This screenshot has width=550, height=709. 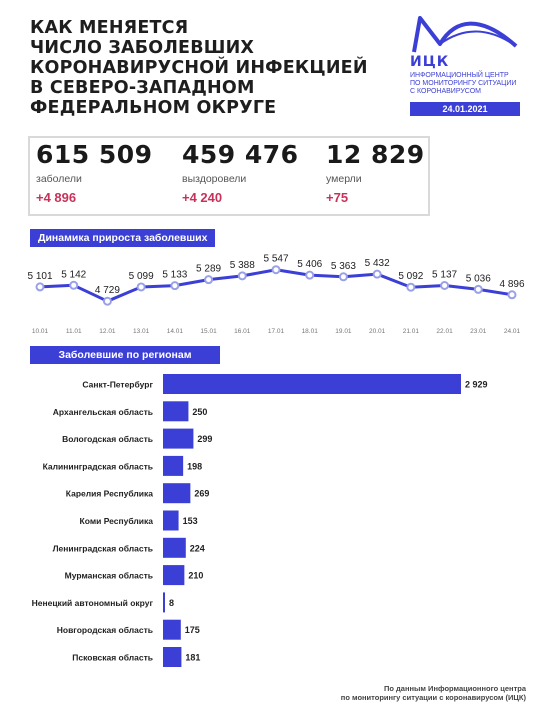 I want to click on stat-delta: +4 896, so click(x=56, y=197).